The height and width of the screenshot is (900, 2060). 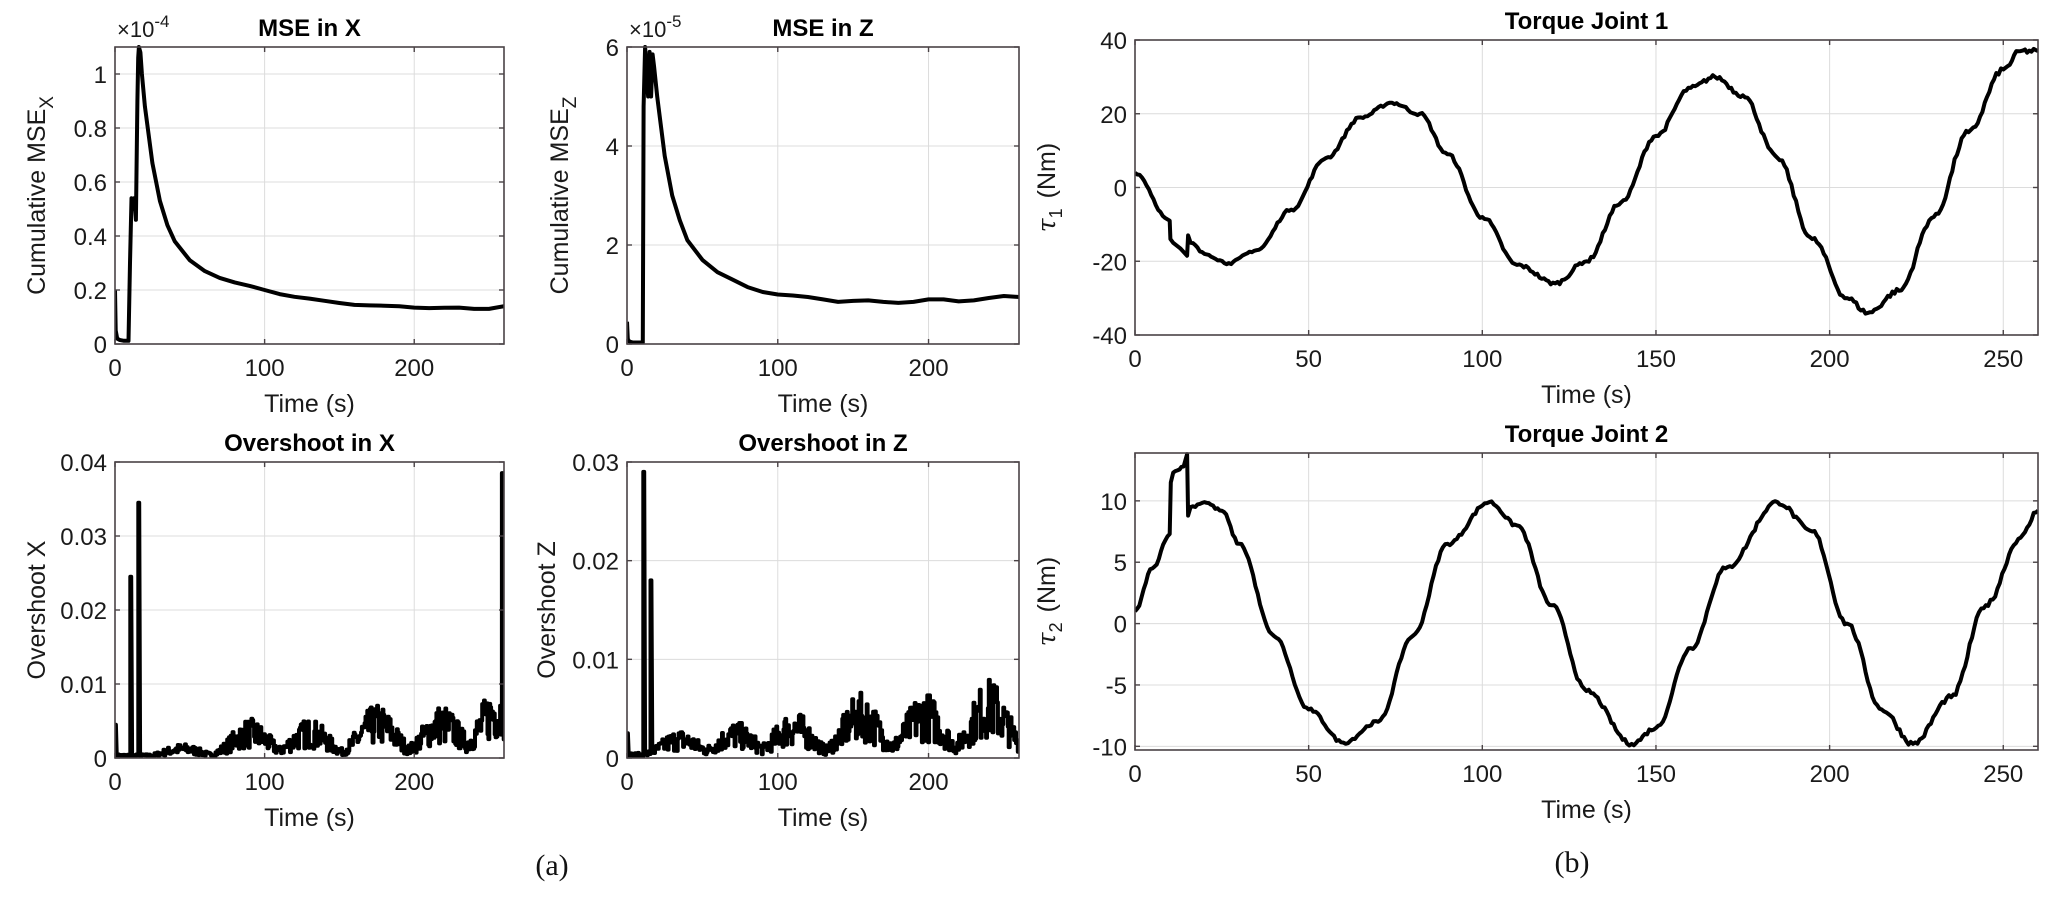 I want to click on y-axis-label: τ2 (Nm), so click(x=1049, y=601).